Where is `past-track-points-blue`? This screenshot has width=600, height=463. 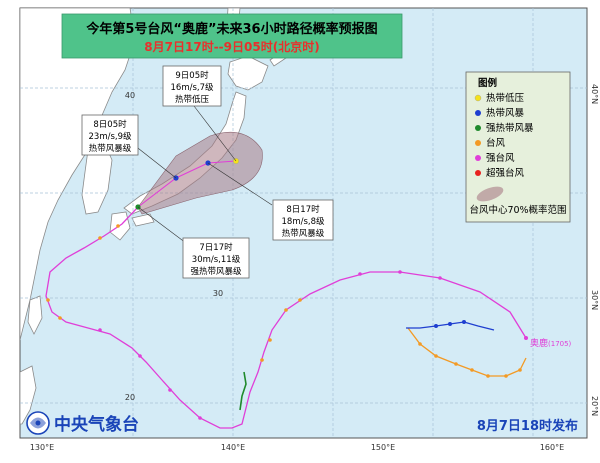 past-track-points-blue is located at coordinates (450, 324).